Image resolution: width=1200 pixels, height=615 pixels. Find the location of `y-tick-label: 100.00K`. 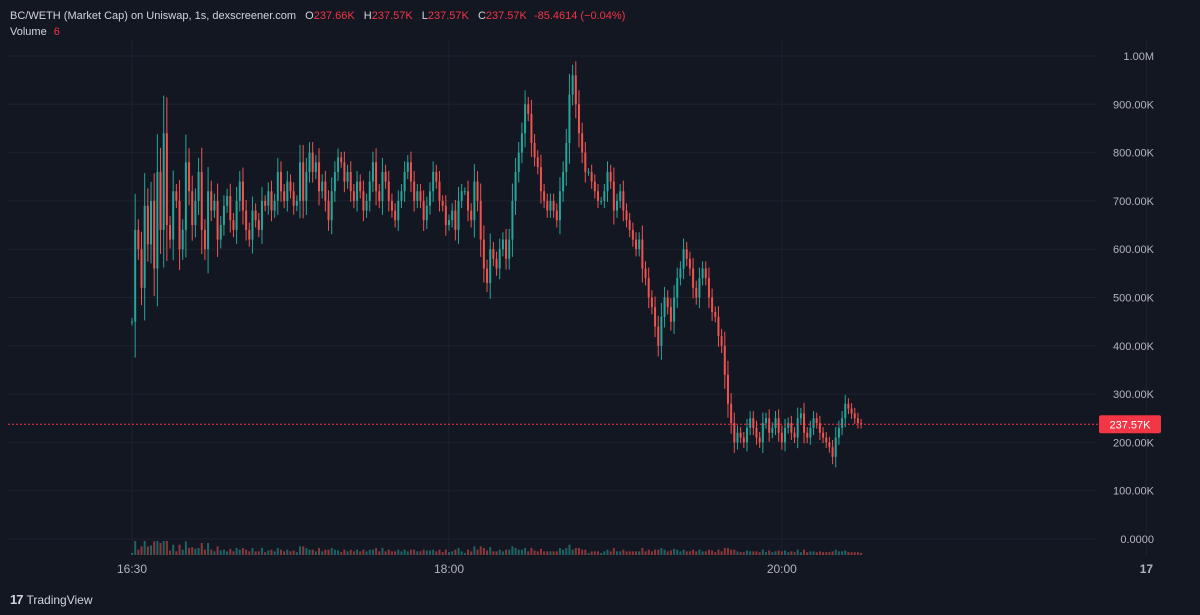

y-tick-label: 100.00K is located at coordinates (1134, 492).